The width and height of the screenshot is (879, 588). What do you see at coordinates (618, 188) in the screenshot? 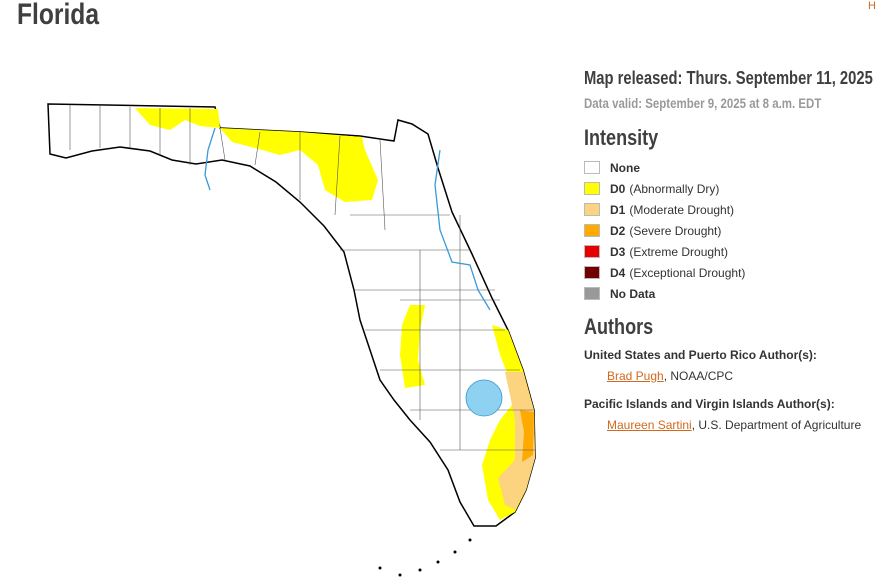
I see `legend-code: D0` at bounding box center [618, 188].